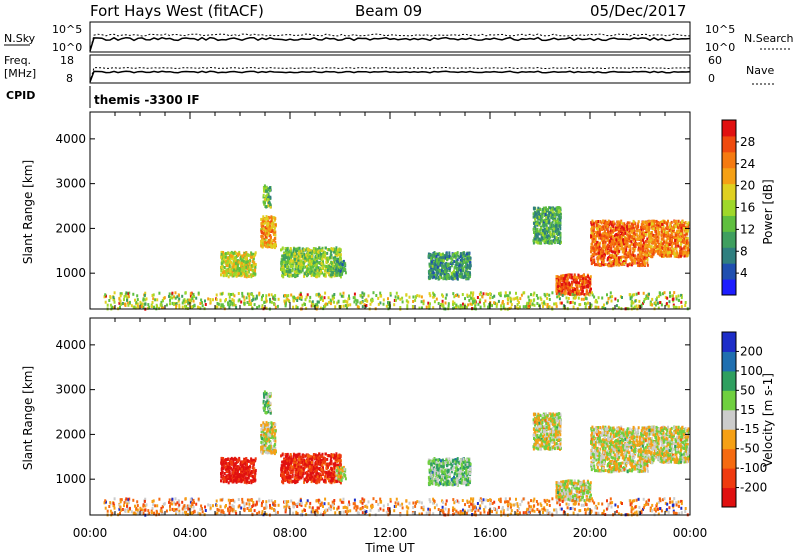  What do you see at coordinates (20, 73) in the screenshot?
I see `freq-unit-label: [MHz]` at bounding box center [20, 73].